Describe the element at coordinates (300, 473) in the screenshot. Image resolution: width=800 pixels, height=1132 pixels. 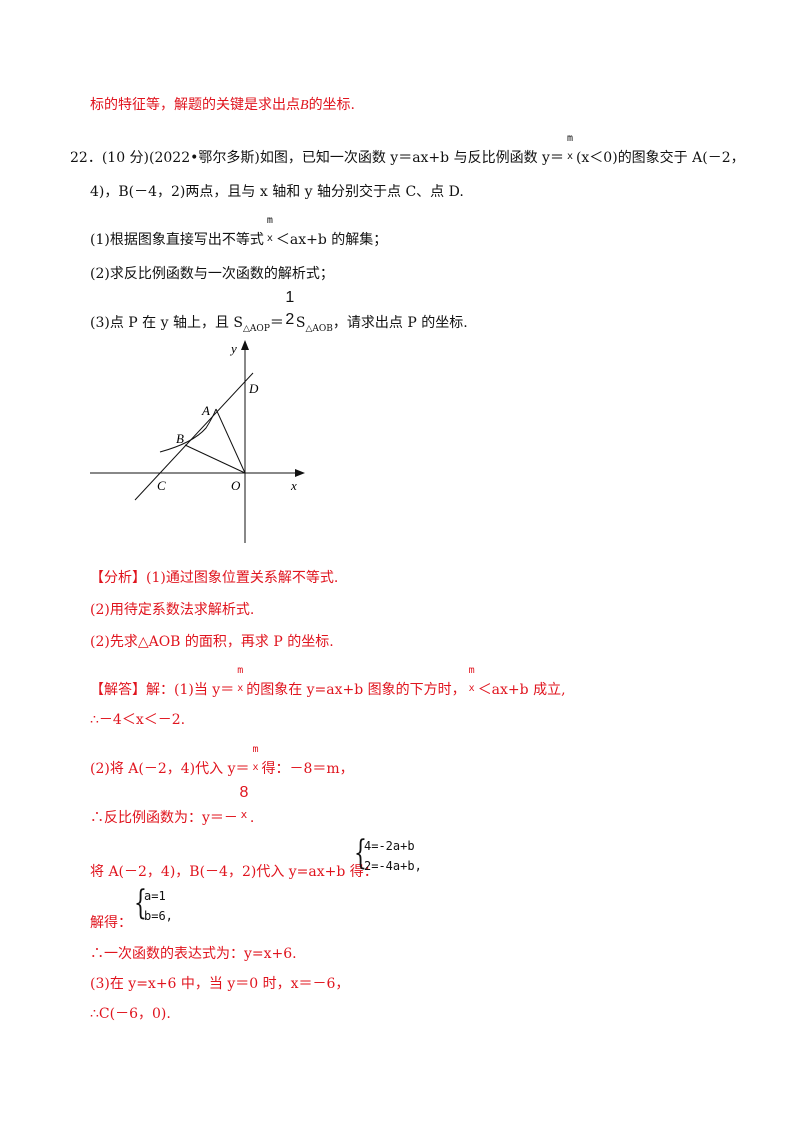
I see `x-axis-arrow` at that location.